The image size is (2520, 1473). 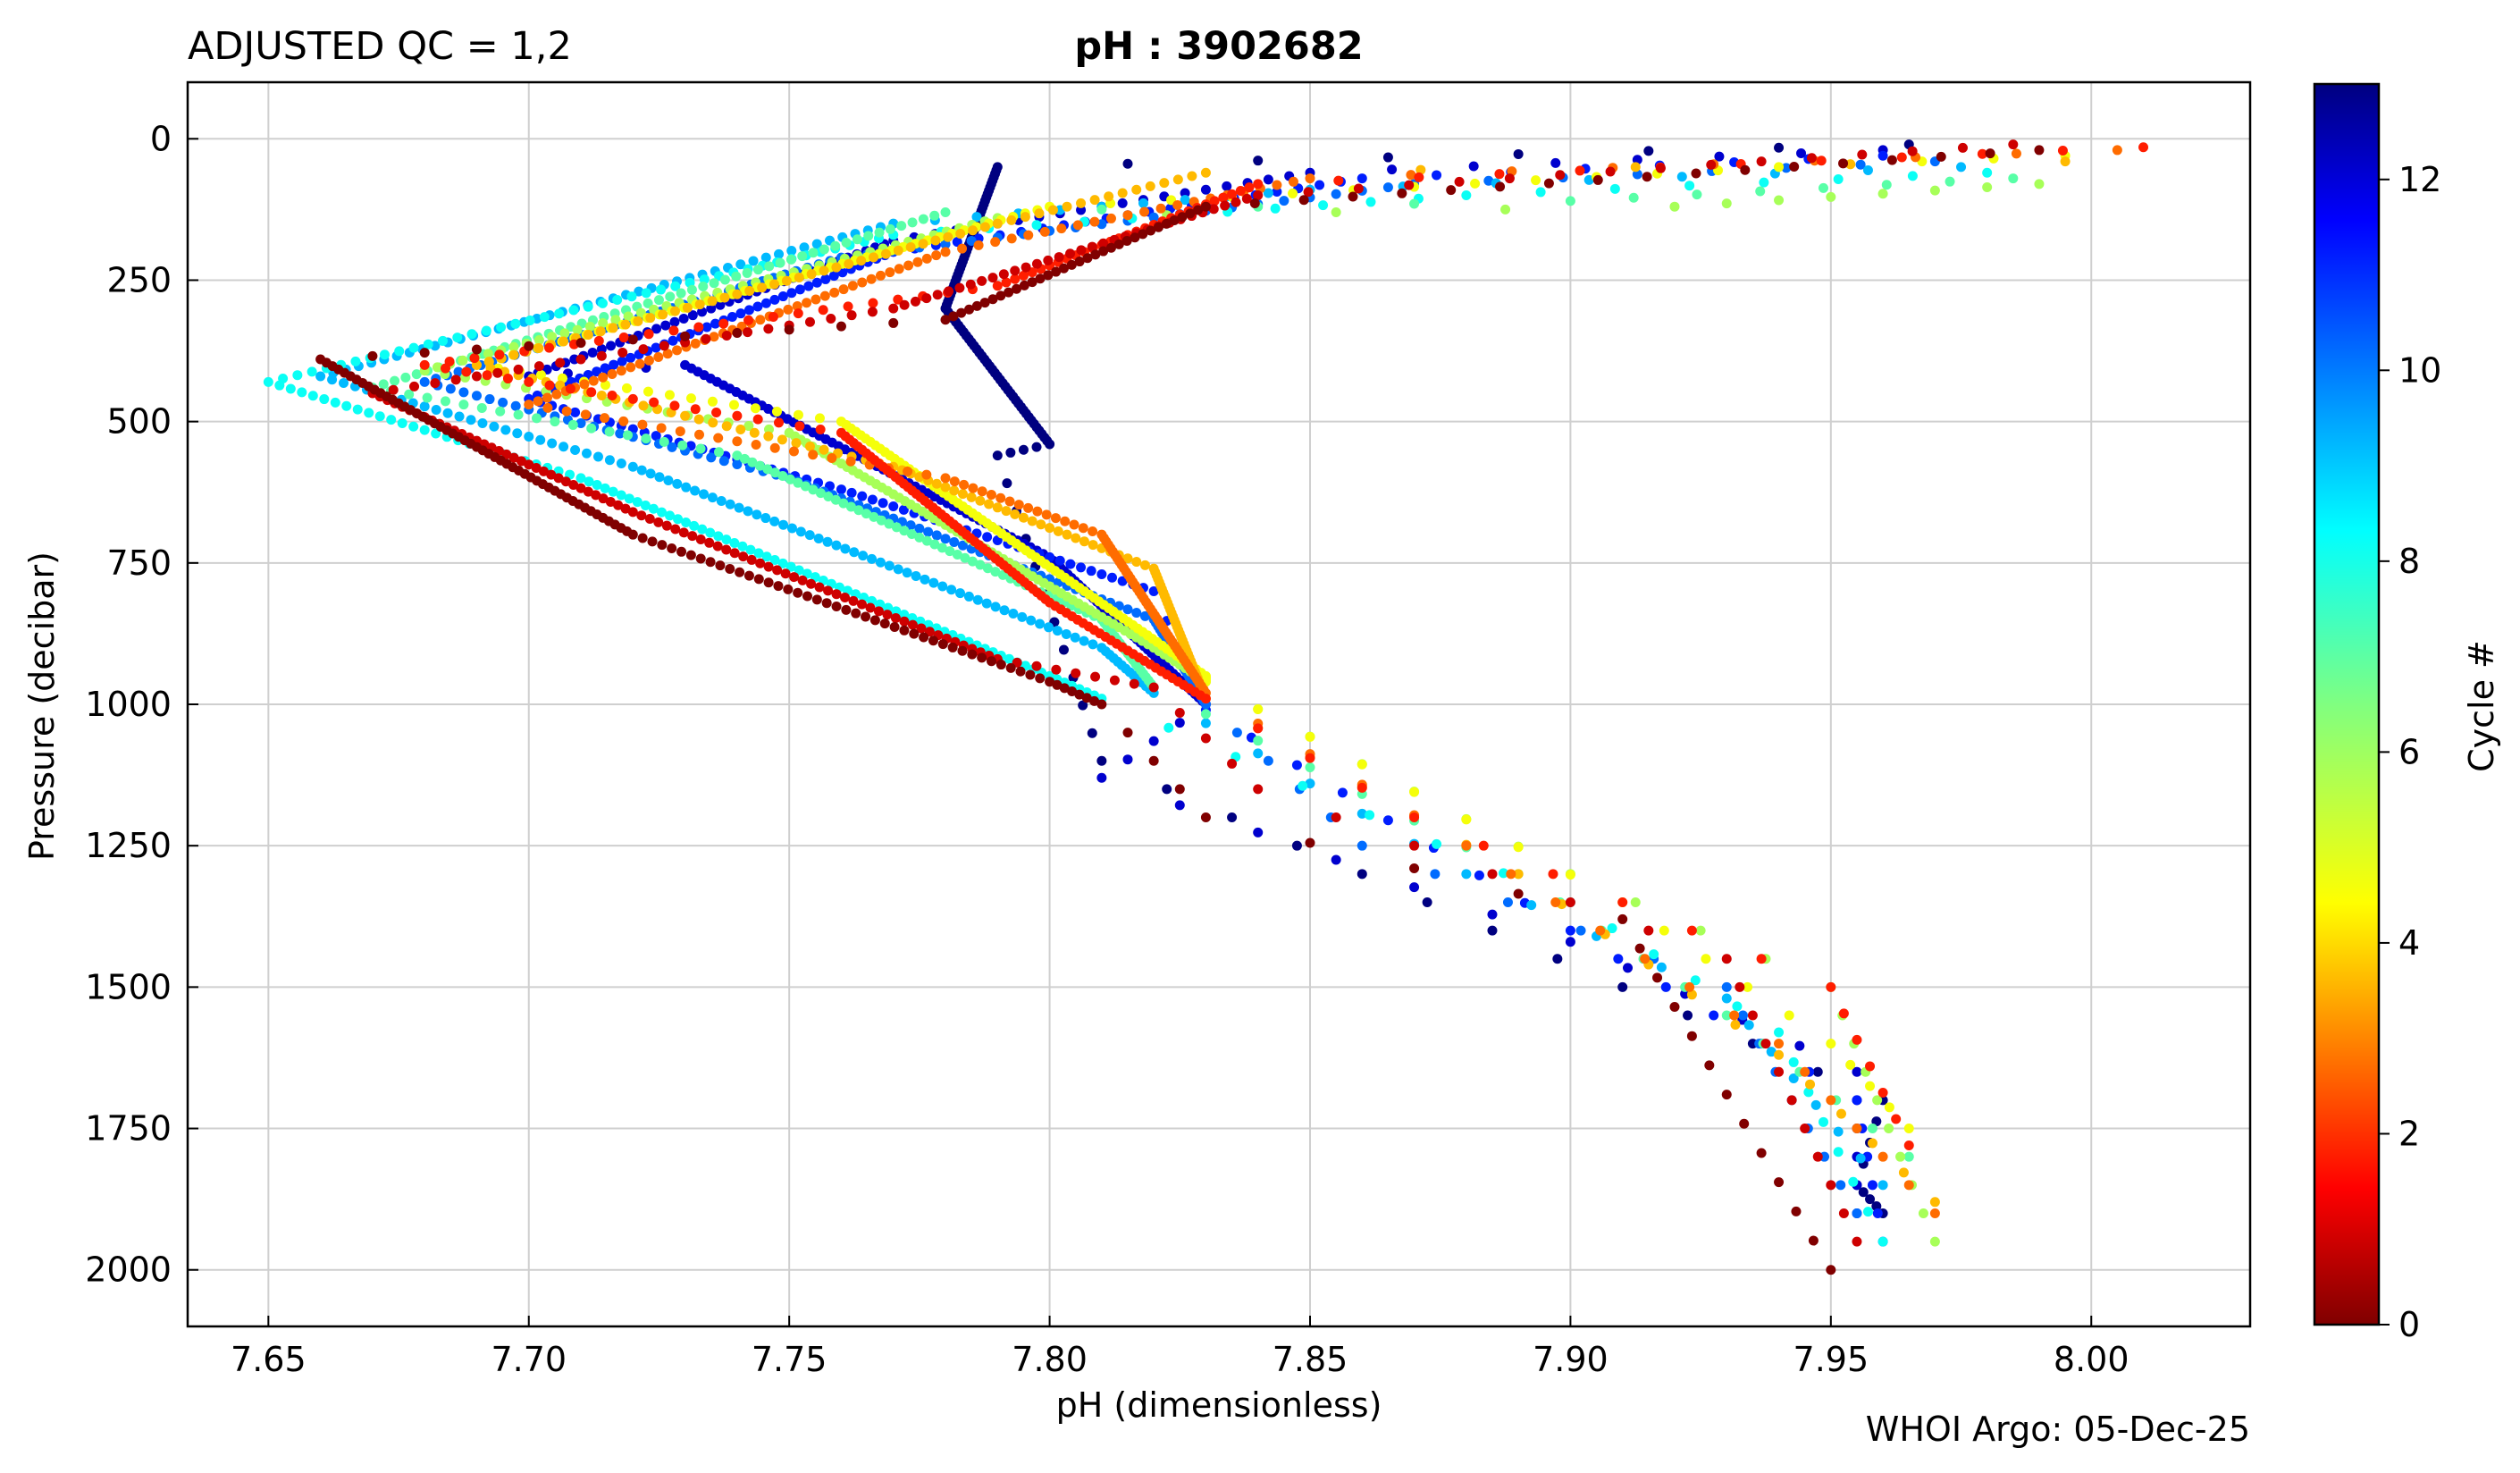 What do you see at coordinates (1050, 1359) in the screenshot?
I see `x-tick-label: 7.80` at bounding box center [1050, 1359].